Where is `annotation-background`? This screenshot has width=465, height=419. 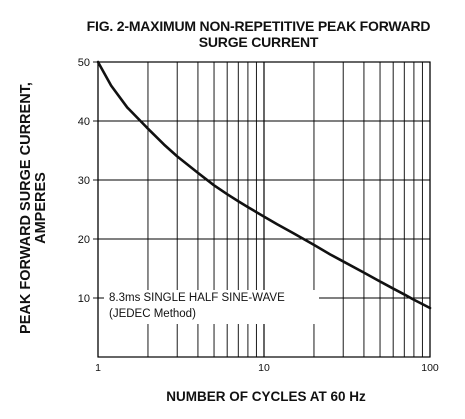 annotation-background is located at coordinates (211, 307).